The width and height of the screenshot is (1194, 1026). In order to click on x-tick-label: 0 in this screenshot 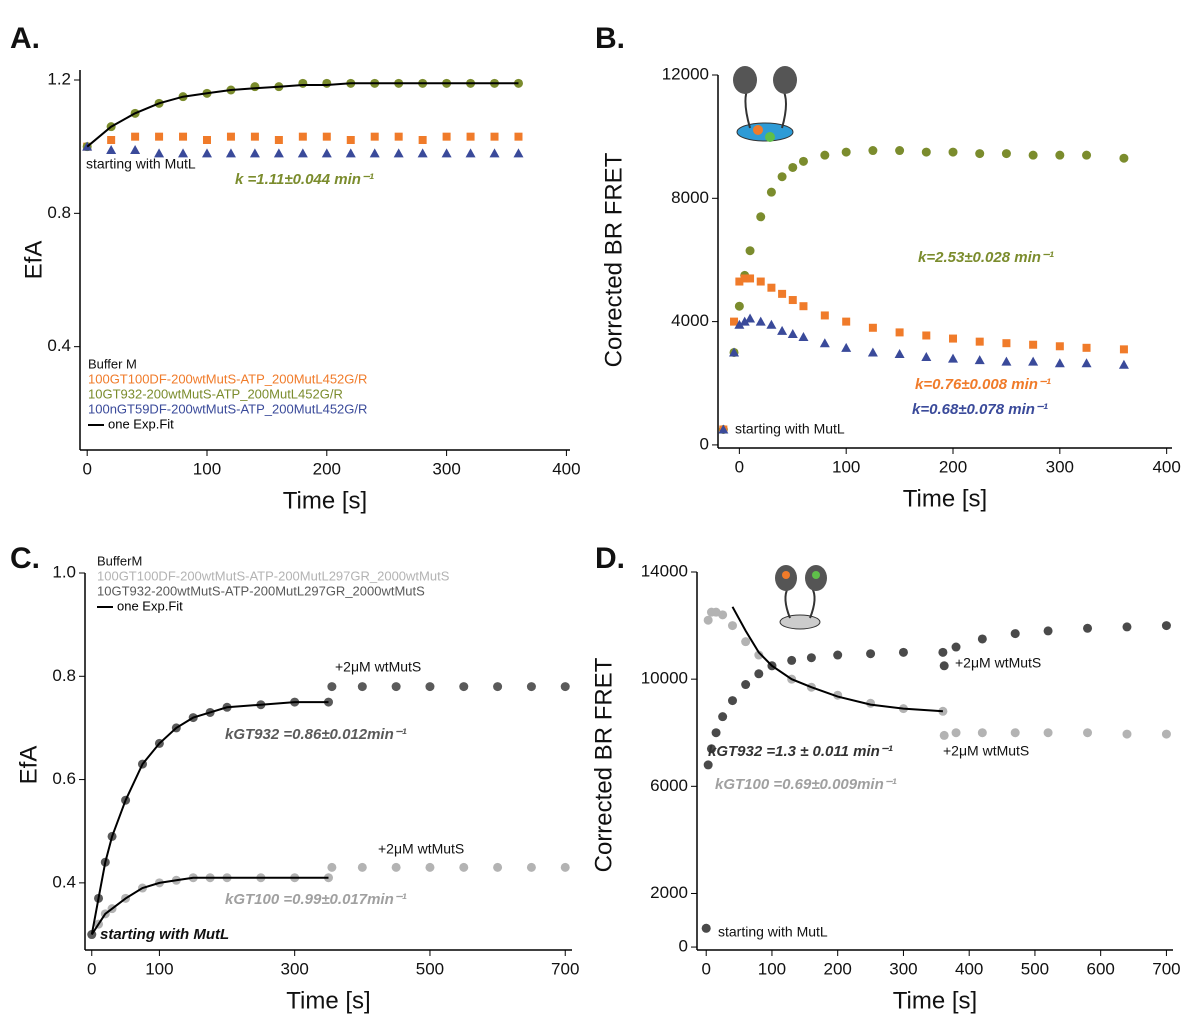, I will do `click(705, 968)`.